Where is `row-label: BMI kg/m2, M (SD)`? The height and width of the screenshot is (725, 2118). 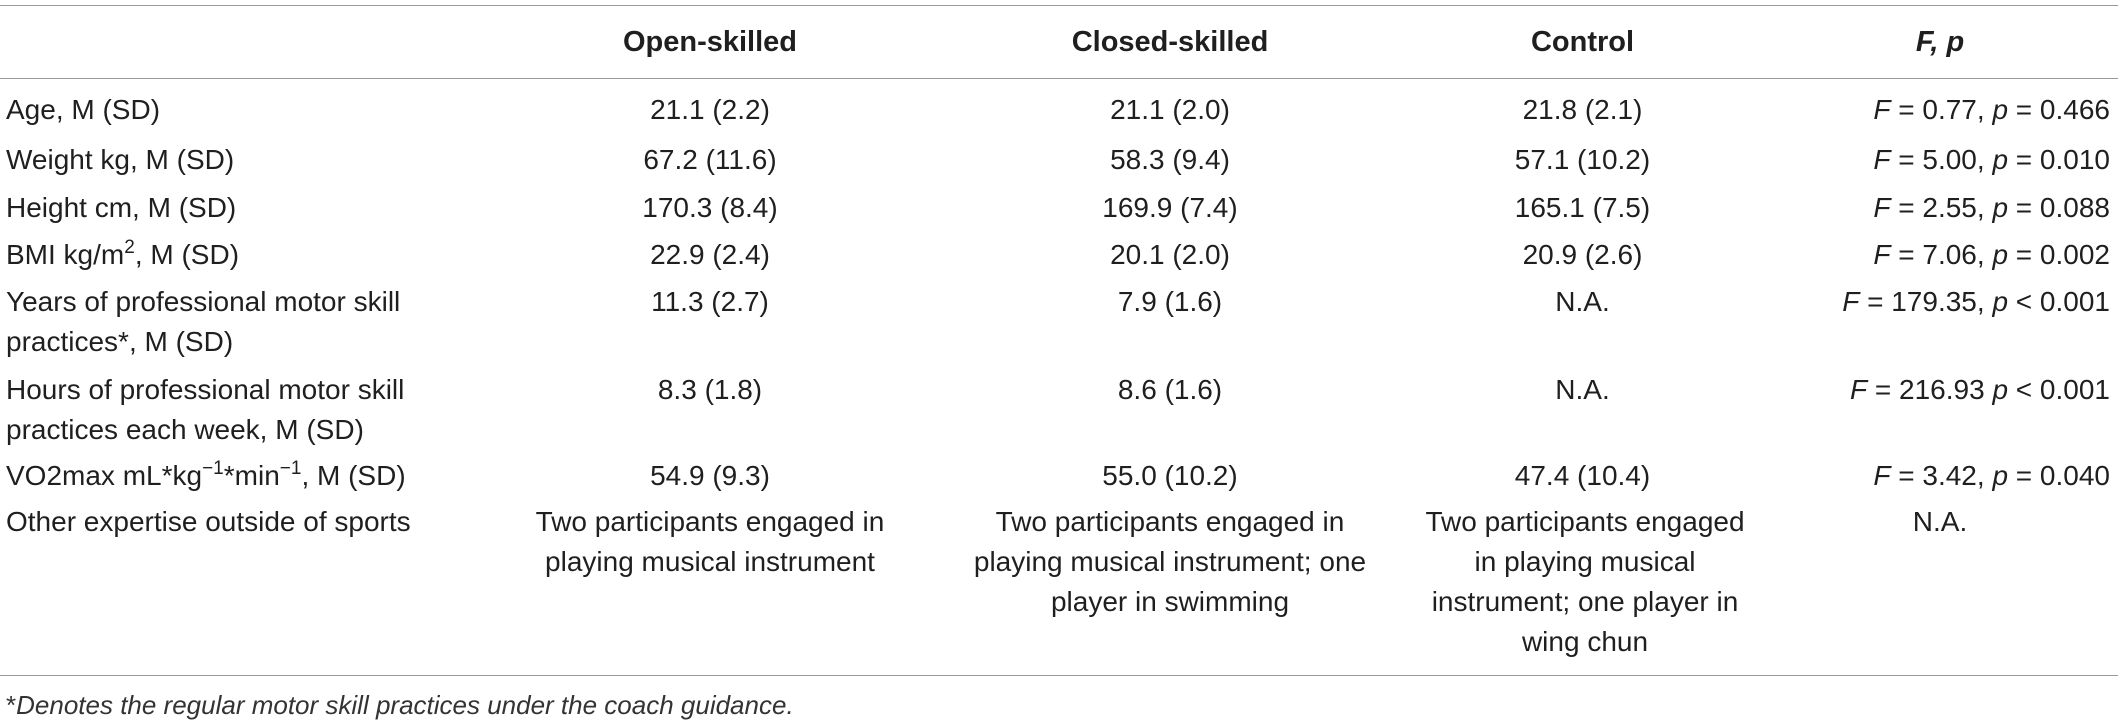
row-label: BMI kg/m2, M (SD) is located at coordinates (246, 255).